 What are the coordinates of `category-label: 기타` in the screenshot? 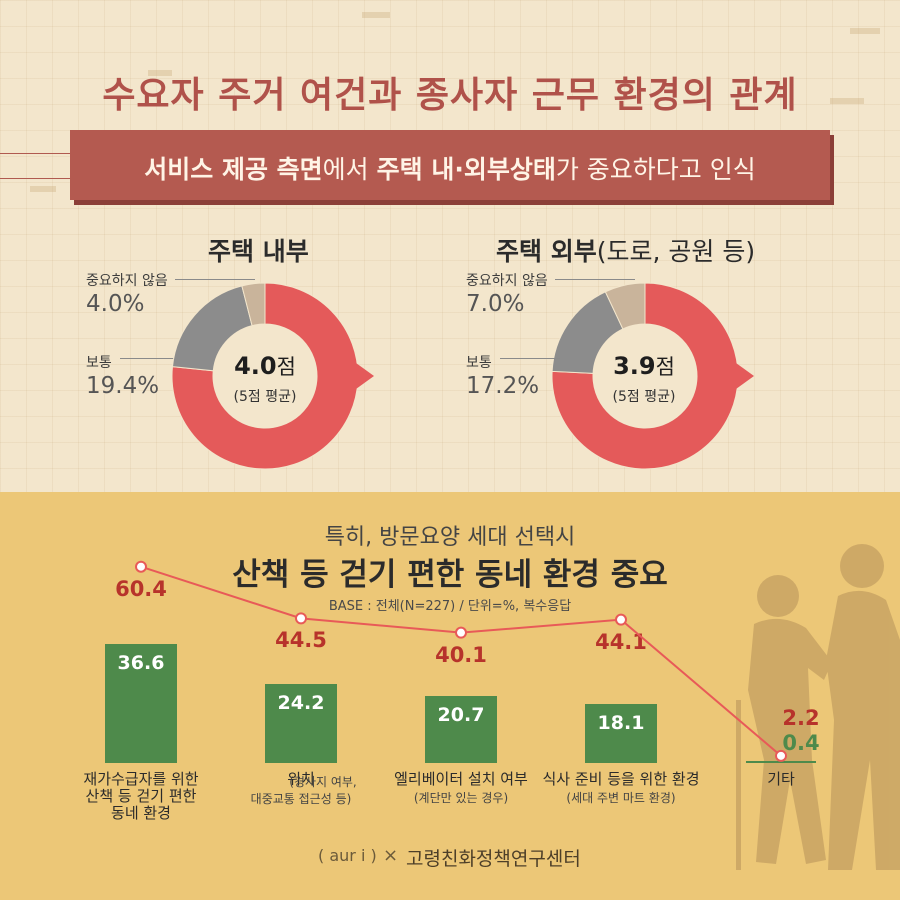 It's located at (781, 779).